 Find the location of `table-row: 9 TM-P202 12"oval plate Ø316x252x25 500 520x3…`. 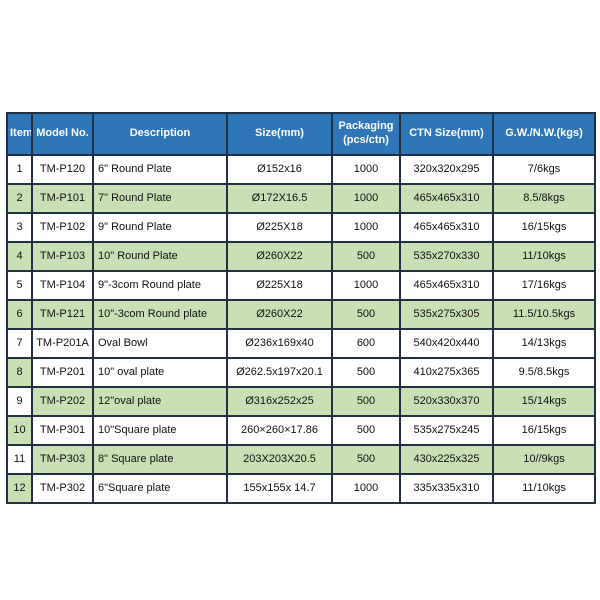

table-row: 9 TM-P202 12"oval plate Ø316x252x25 500 520x3… is located at coordinates (301, 401).